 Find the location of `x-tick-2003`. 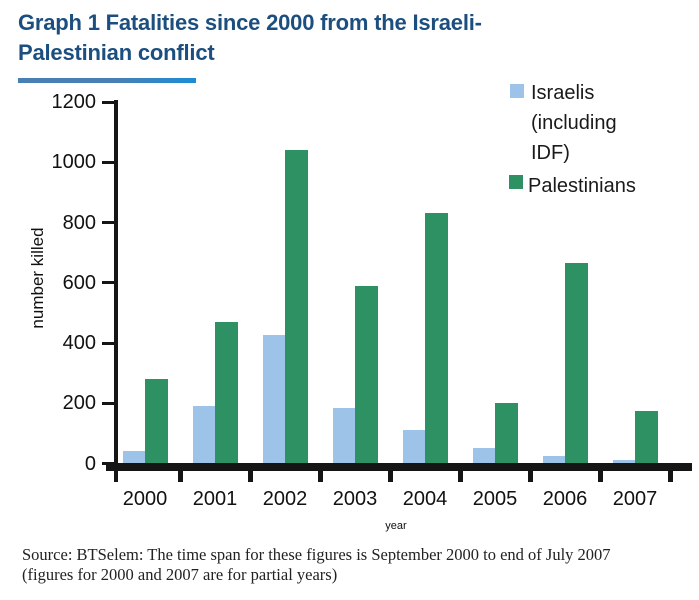

x-tick-2003 is located at coordinates (390, 472).